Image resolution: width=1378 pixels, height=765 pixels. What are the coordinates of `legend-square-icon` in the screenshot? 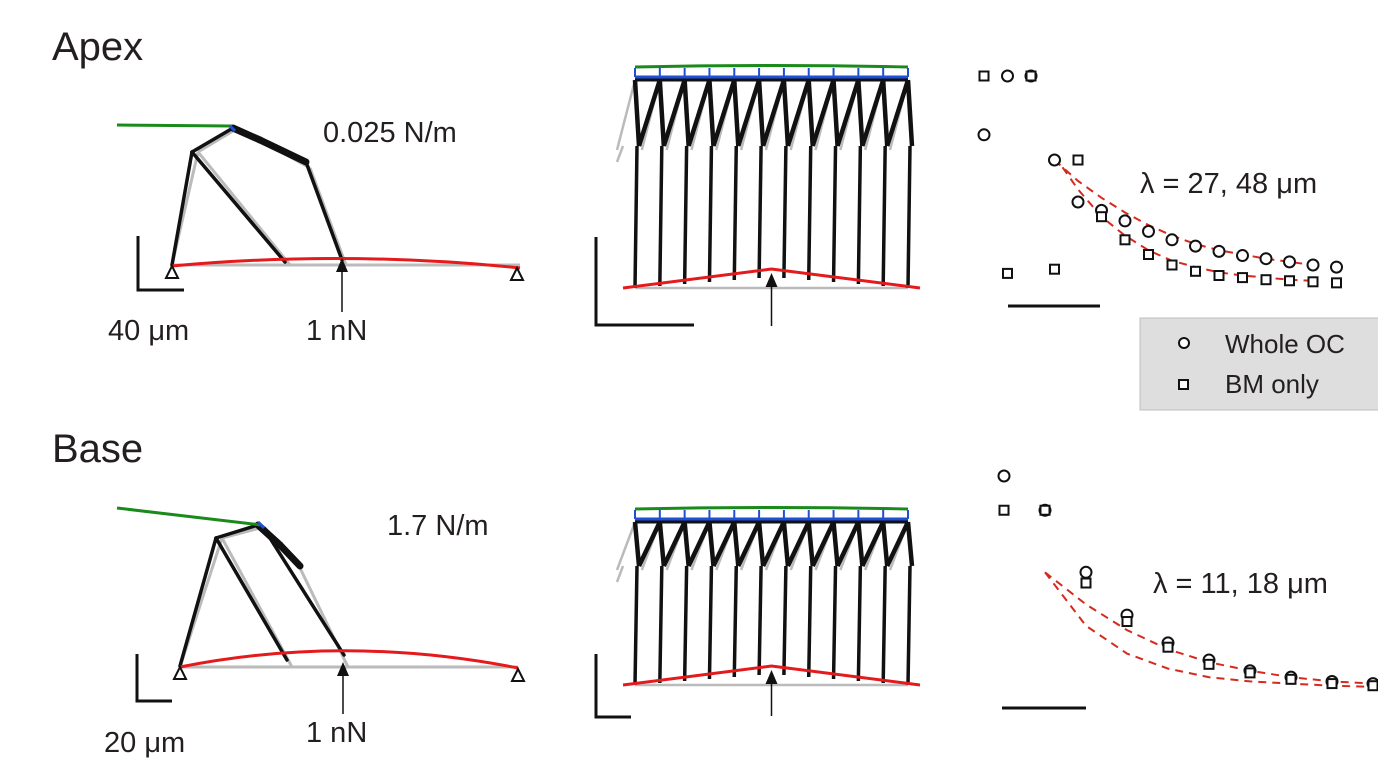 It's located at (1183, 384).